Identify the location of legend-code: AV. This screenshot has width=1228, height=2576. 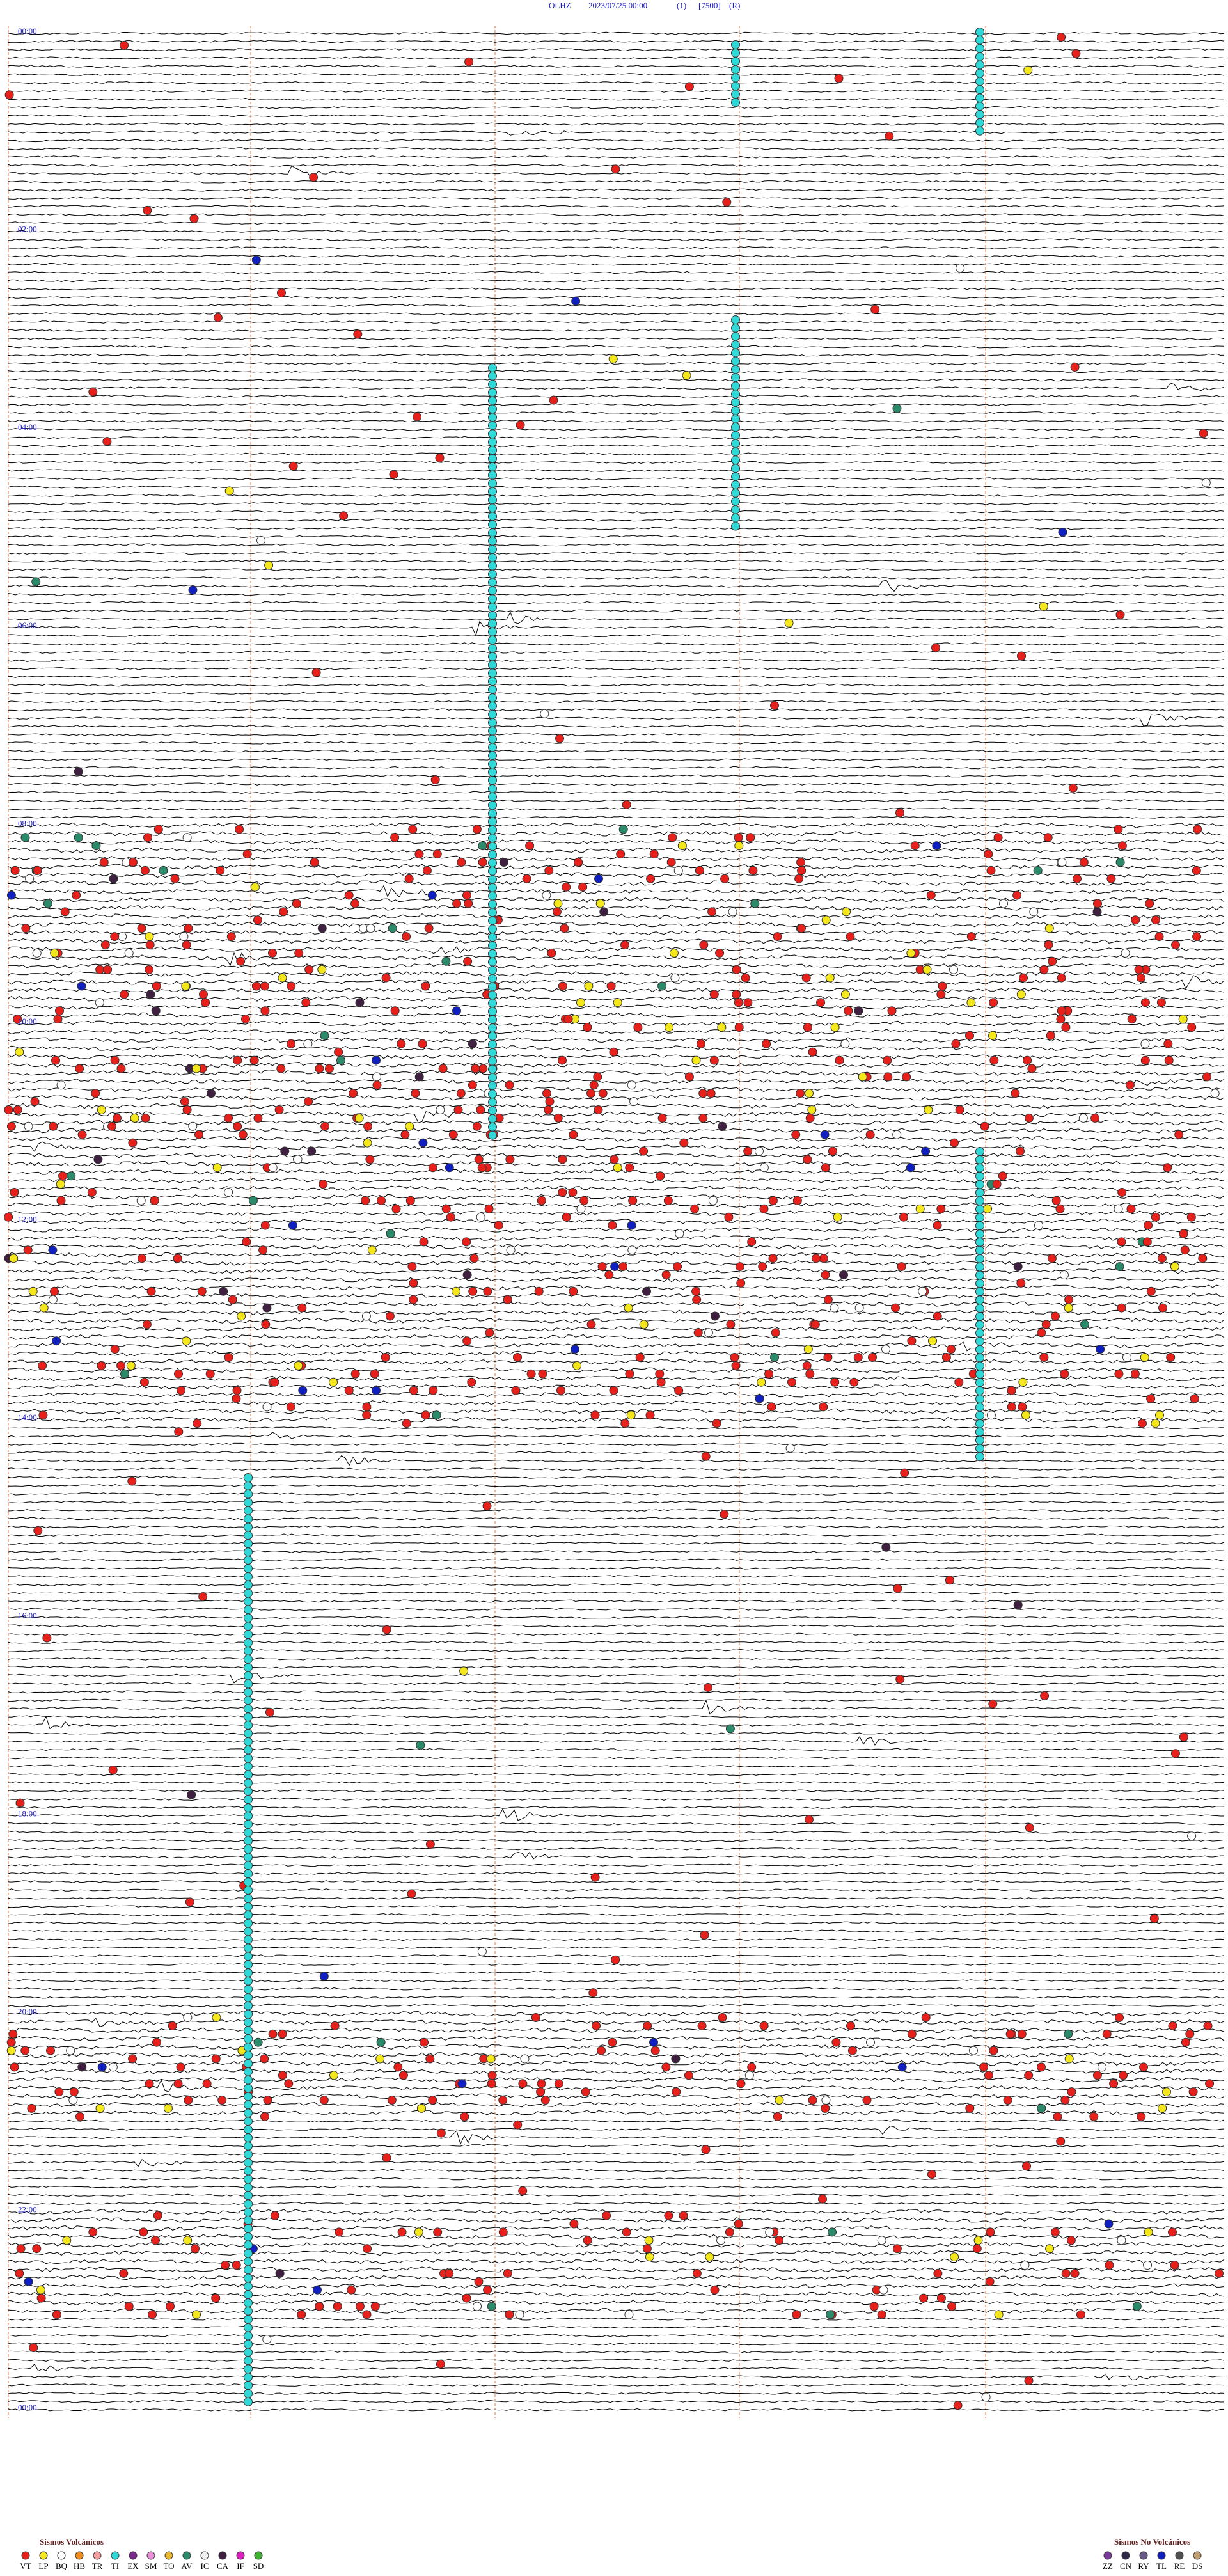
(187, 2566).